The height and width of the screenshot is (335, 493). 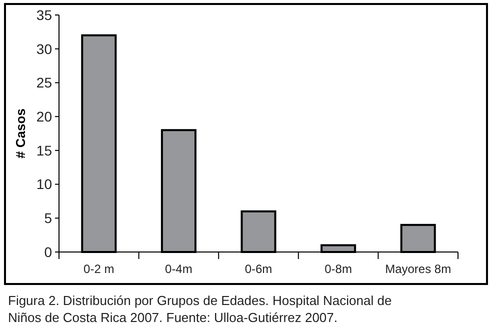 What do you see at coordinates (44, 14) in the screenshot?
I see `y-tick-label: 35` at bounding box center [44, 14].